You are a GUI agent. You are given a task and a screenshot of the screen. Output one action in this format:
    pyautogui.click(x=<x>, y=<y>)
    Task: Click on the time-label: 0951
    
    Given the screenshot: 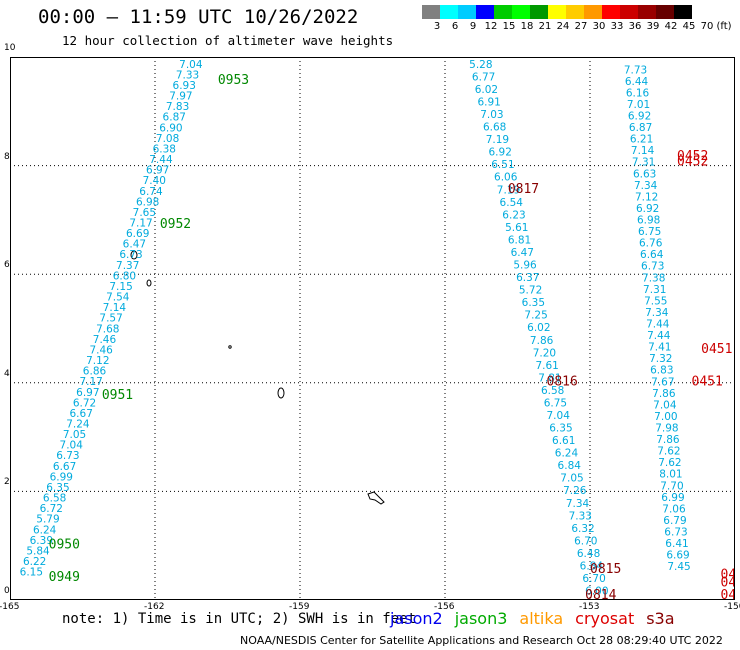 What is the action you would take?
    pyautogui.click(x=117, y=395)
    